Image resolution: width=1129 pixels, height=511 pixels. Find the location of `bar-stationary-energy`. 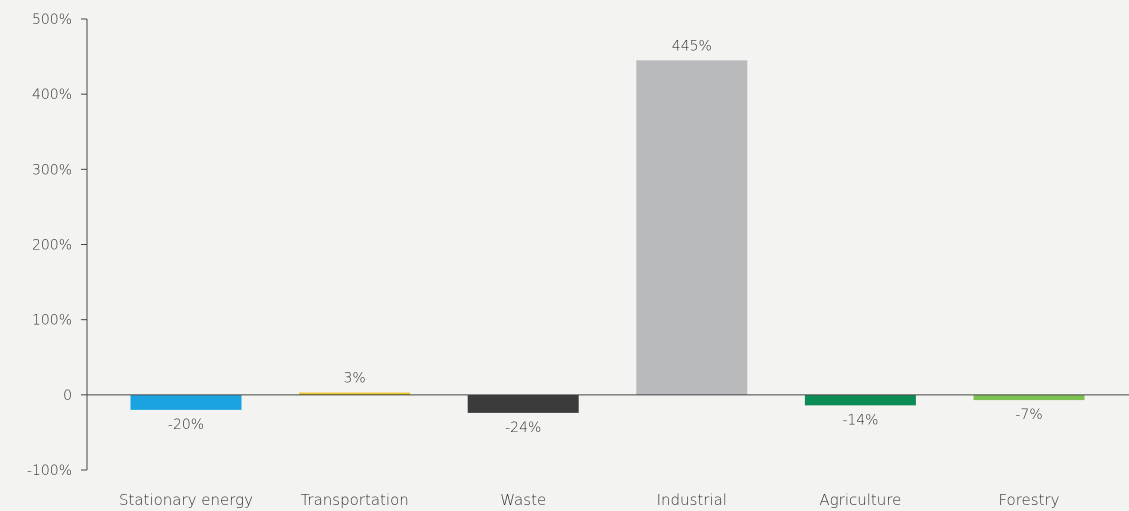

bar-stationary-energy is located at coordinates (186, 402).